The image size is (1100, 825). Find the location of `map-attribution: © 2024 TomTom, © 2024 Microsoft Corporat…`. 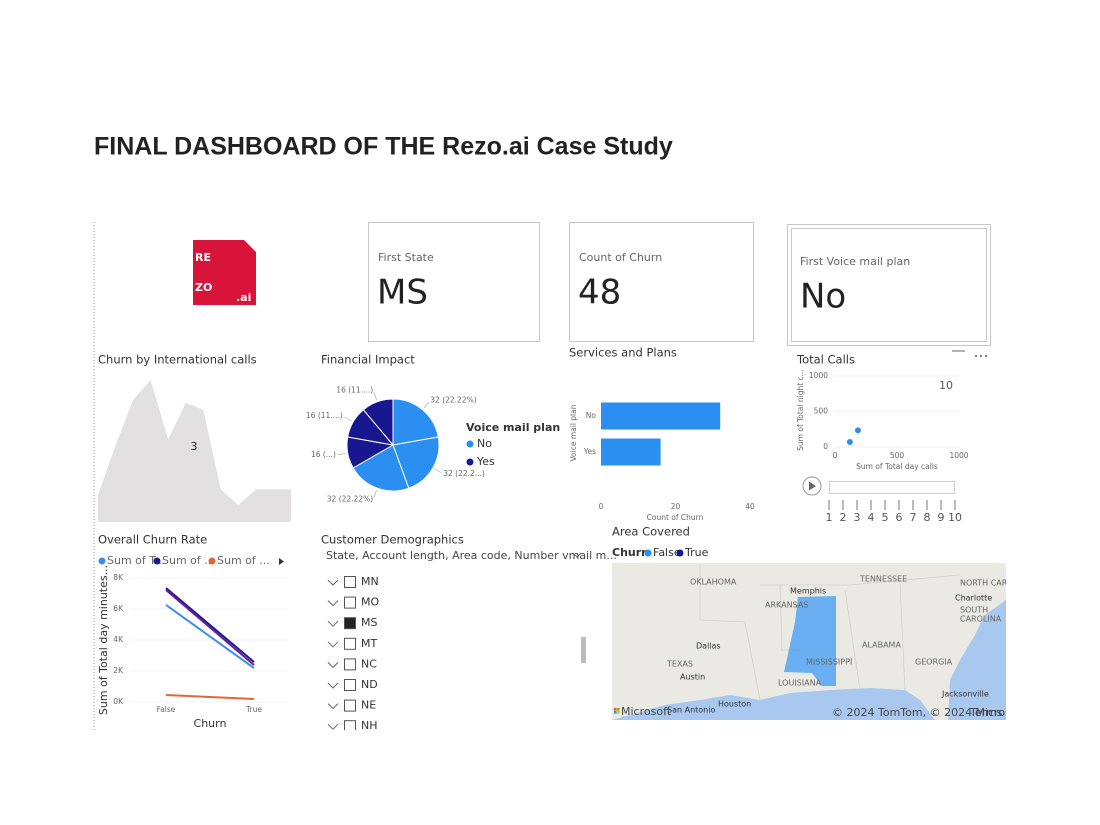

map-attribution: © 2024 TomTom, © 2024 Microsoft Corporat… is located at coordinates (963, 712).